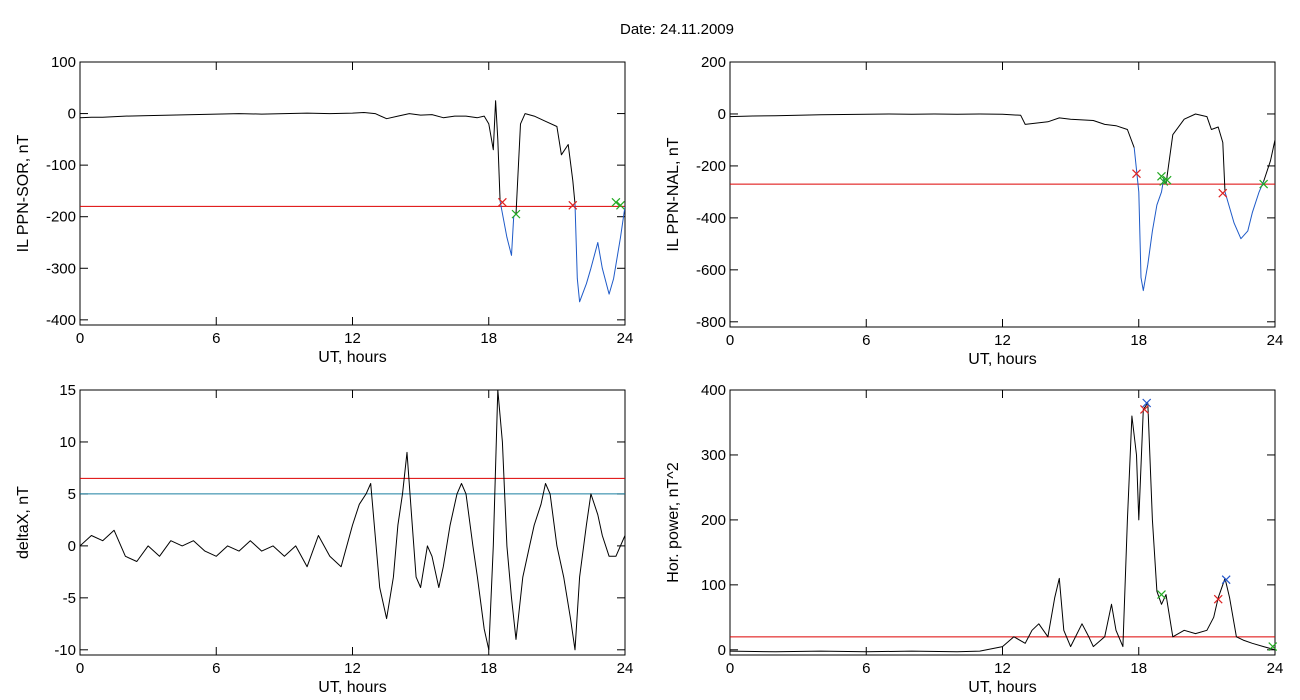 Image resolution: width=1300 pixels, height=700 pixels. What do you see at coordinates (677, 29) in the screenshot?
I see `figure-title: Date: 24.11.2009` at bounding box center [677, 29].